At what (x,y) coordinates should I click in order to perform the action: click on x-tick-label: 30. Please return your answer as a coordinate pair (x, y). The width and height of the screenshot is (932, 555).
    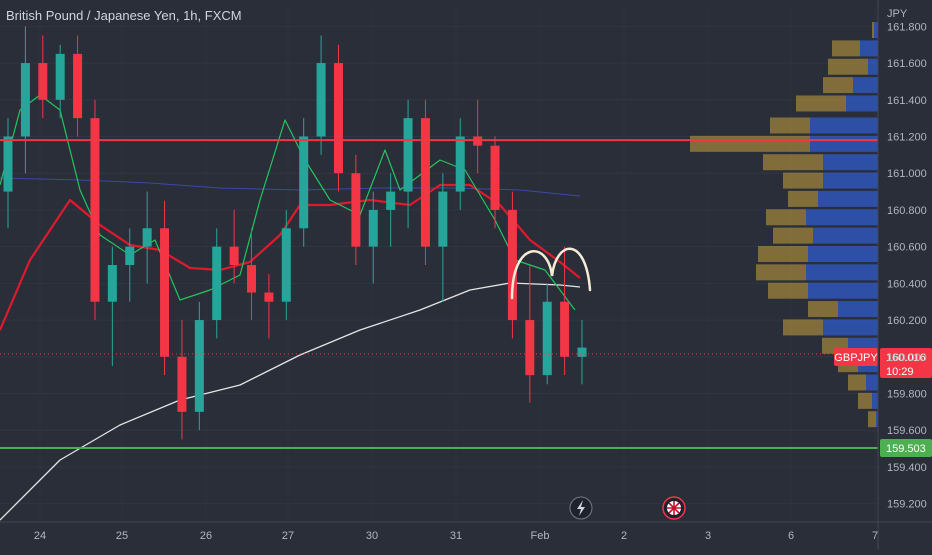
    Looking at the image, I should click on (372, 536).